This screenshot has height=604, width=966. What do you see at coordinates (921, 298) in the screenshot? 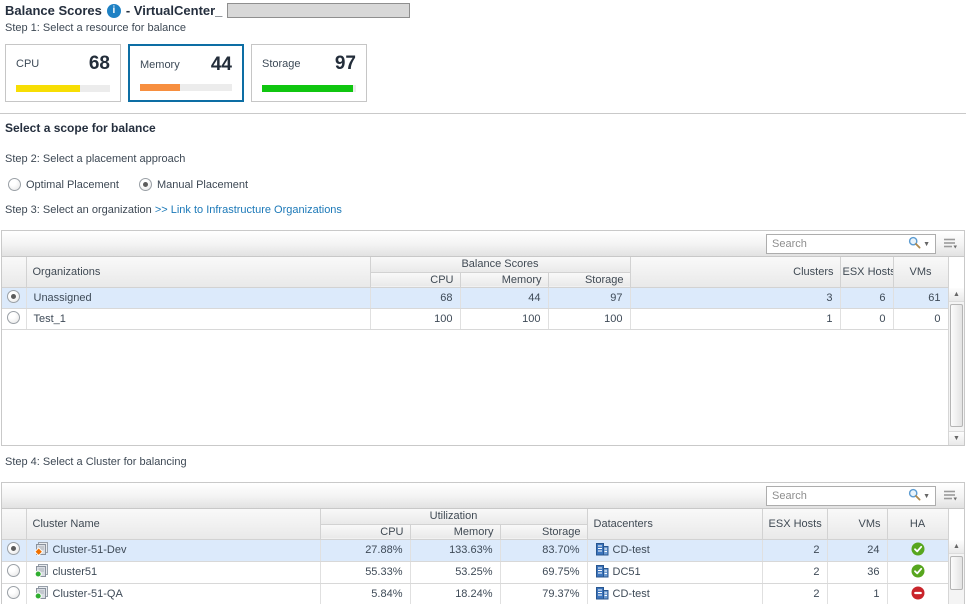
I see `cell-vms: 61` at bounding box center [921, 298].